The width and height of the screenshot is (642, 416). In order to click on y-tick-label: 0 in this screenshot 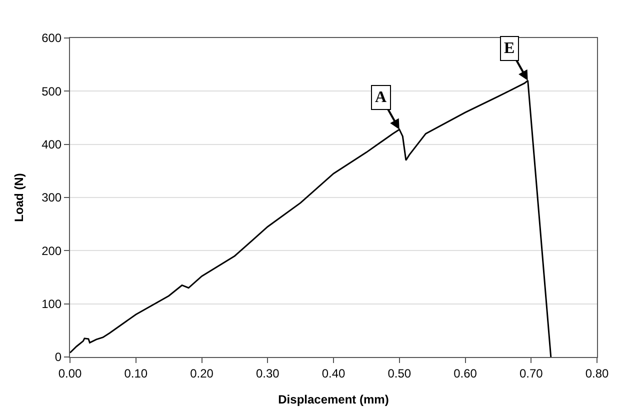, I will do `click(58, 357)`.